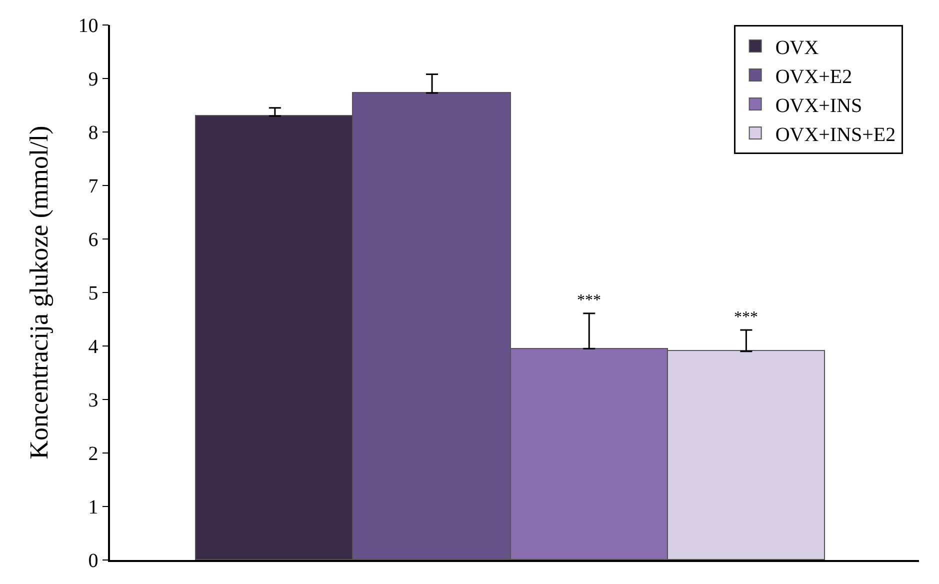  What do you see at coordinates (93, 454) in the screenshot?
I see `y-tick-label: 2` at bounding box center [93, 454].